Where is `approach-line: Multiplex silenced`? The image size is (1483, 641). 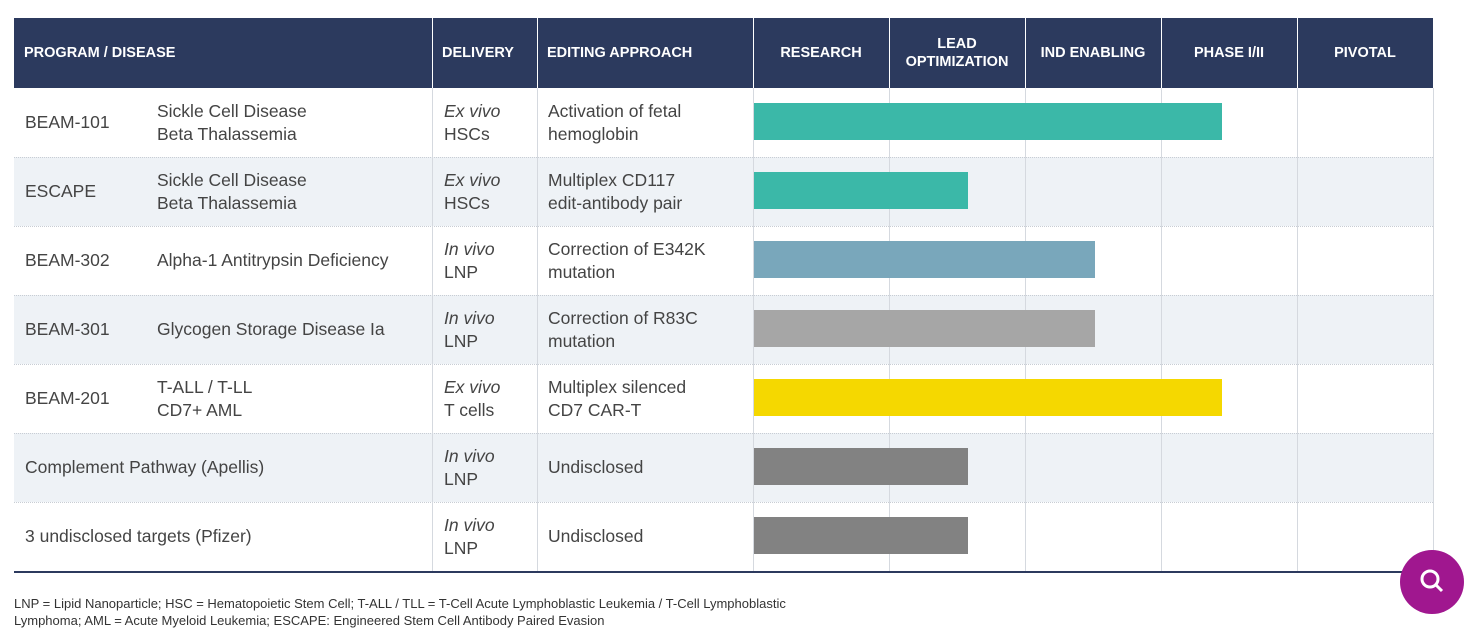 approach-line: Multiplex silenced is located at coordinates (617, 386).